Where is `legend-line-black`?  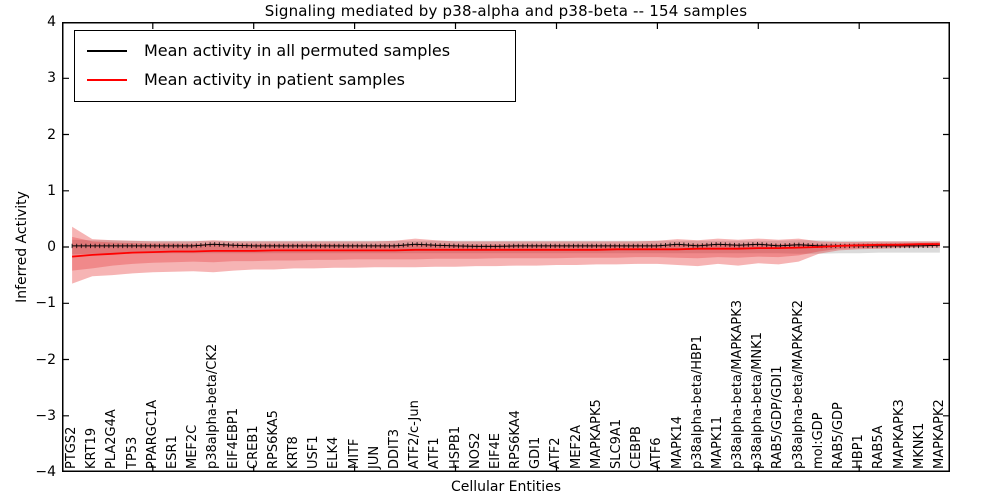 legend-line-black is located at coordinates (107, 50).